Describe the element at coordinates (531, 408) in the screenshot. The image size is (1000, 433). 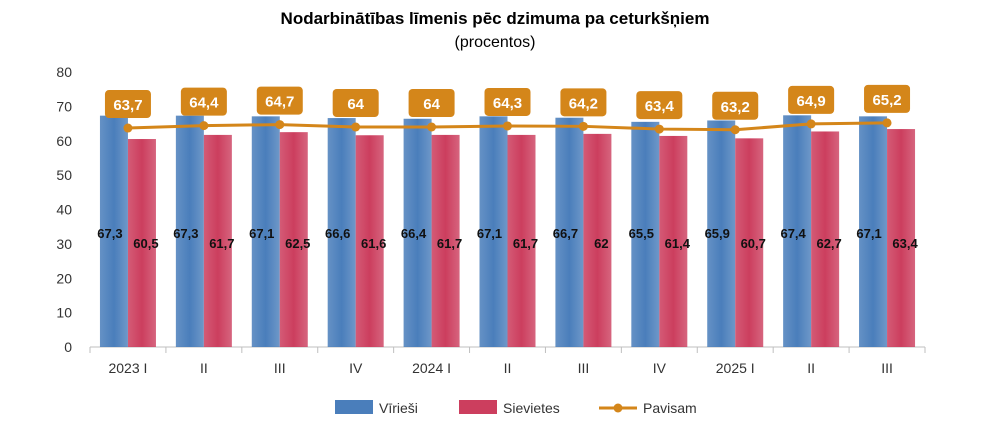
I see `legend-label: Sievietes` at that location.